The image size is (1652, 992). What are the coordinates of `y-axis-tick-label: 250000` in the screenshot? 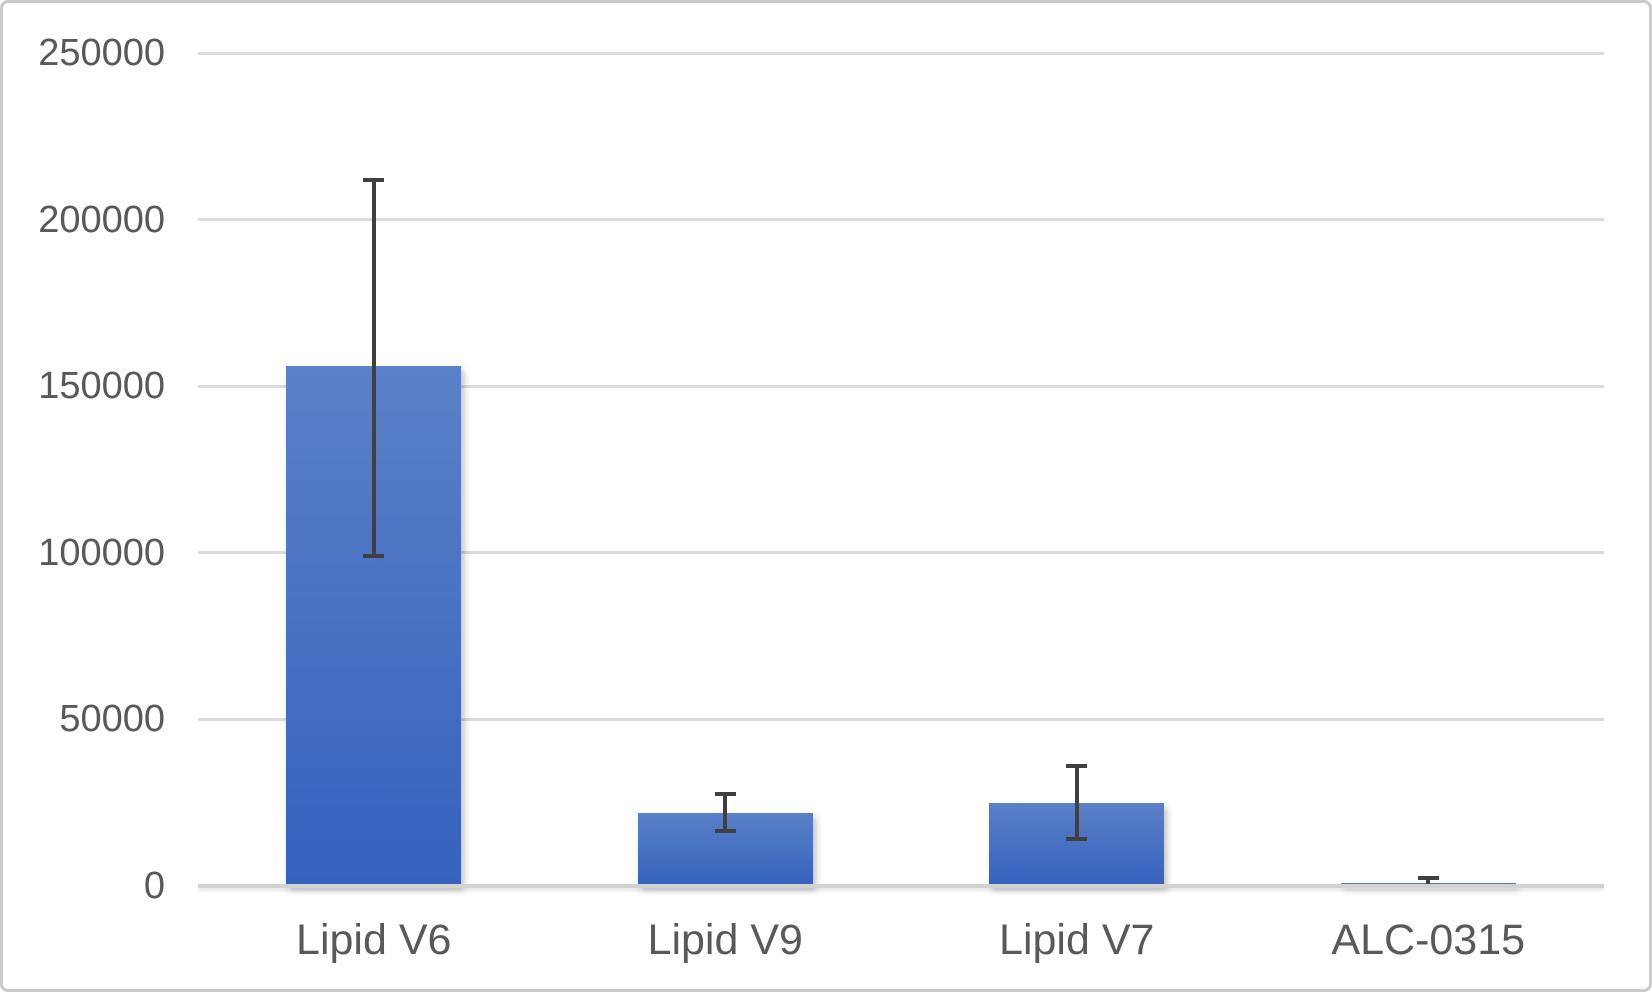 It's located at (101, 53).